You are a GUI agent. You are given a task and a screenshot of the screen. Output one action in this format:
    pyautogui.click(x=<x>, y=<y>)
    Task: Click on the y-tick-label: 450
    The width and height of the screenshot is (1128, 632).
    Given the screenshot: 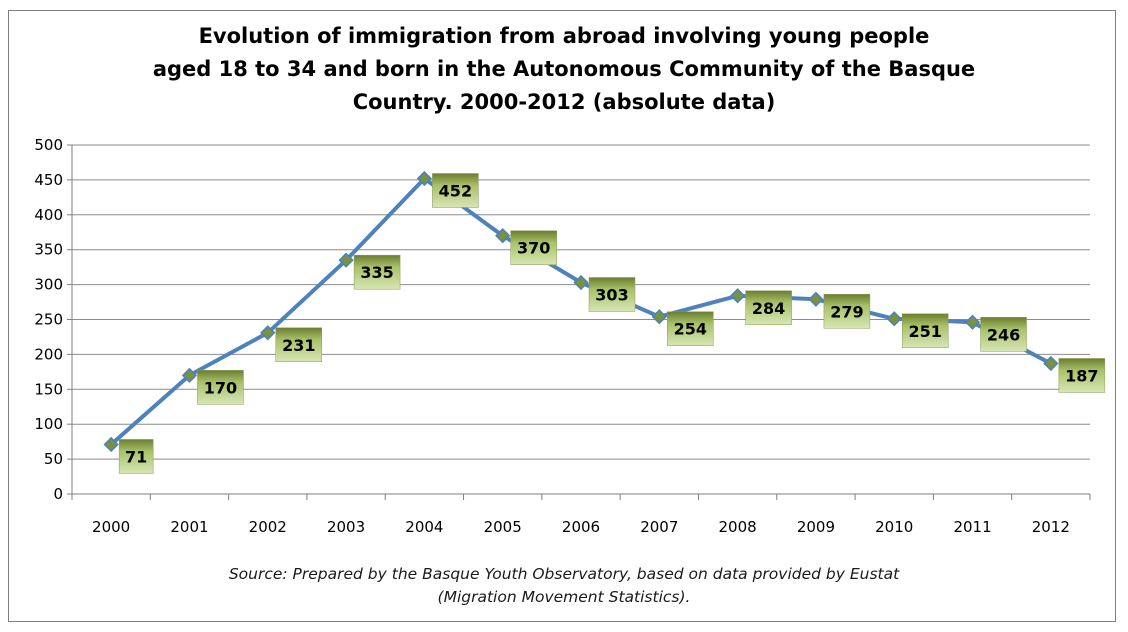 What is the action you would take?
    pyautogui.click(x=48, y=180)
    